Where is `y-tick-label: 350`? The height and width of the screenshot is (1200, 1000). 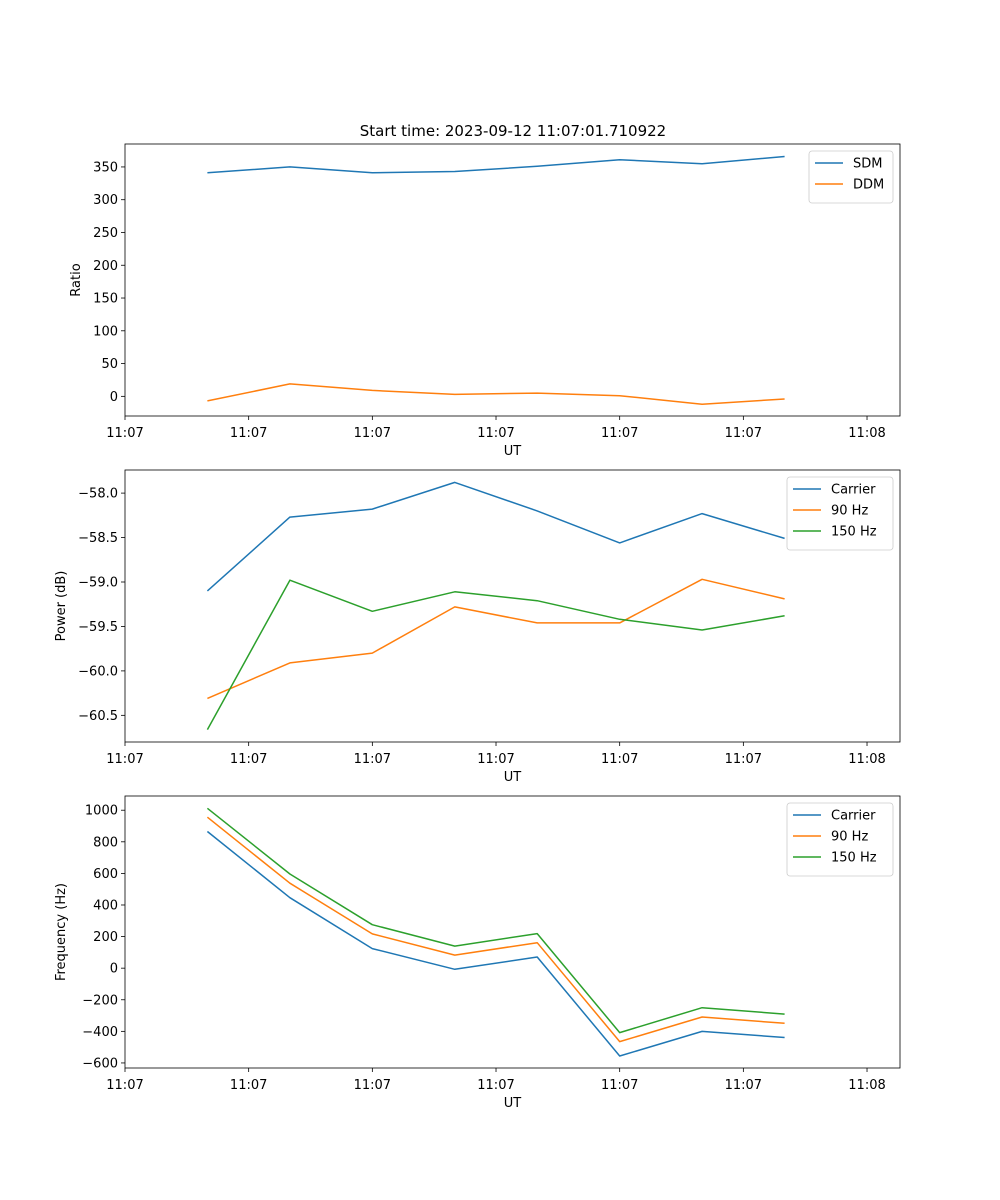
y-tick-label: 350 is located at coordinates (105, 167).